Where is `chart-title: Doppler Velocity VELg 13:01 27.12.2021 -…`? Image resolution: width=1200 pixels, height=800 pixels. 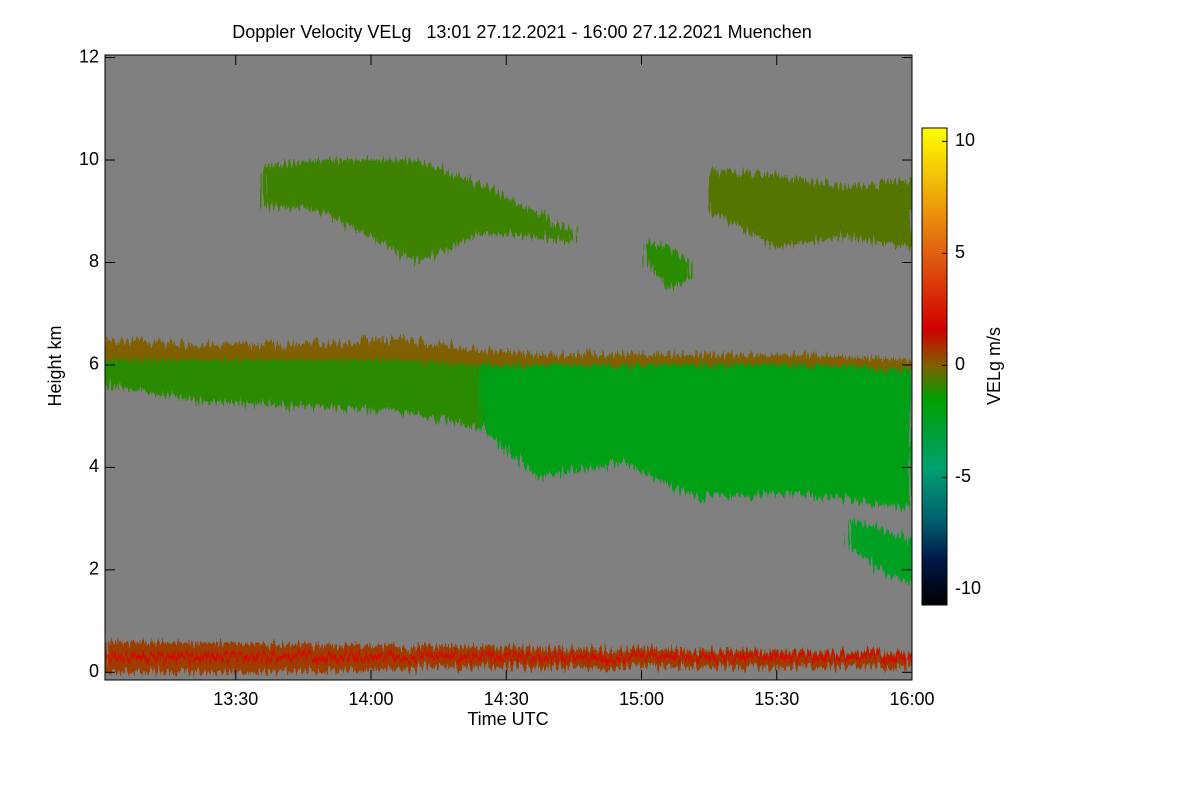 chart-title: Doppler Velocity VELg 13:01 27.12.2021 -… is located at coordinates (521, 32).